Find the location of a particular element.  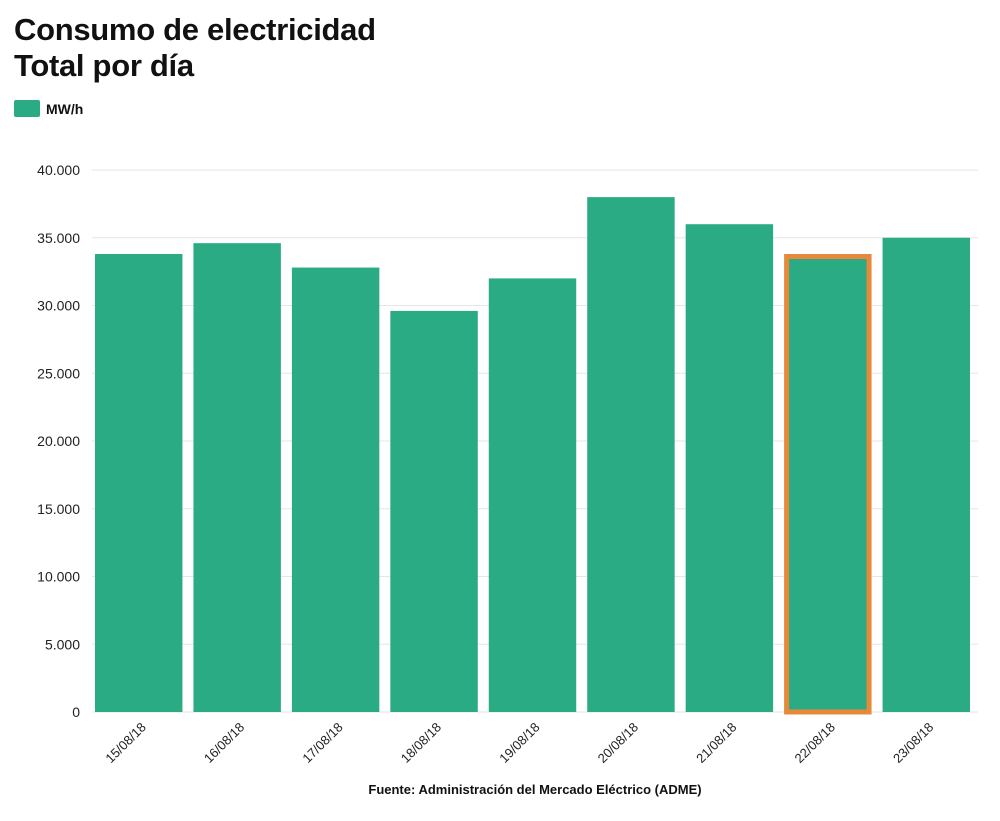

x-tick-label: 16/08/18 is located at coordinates (224, 743).